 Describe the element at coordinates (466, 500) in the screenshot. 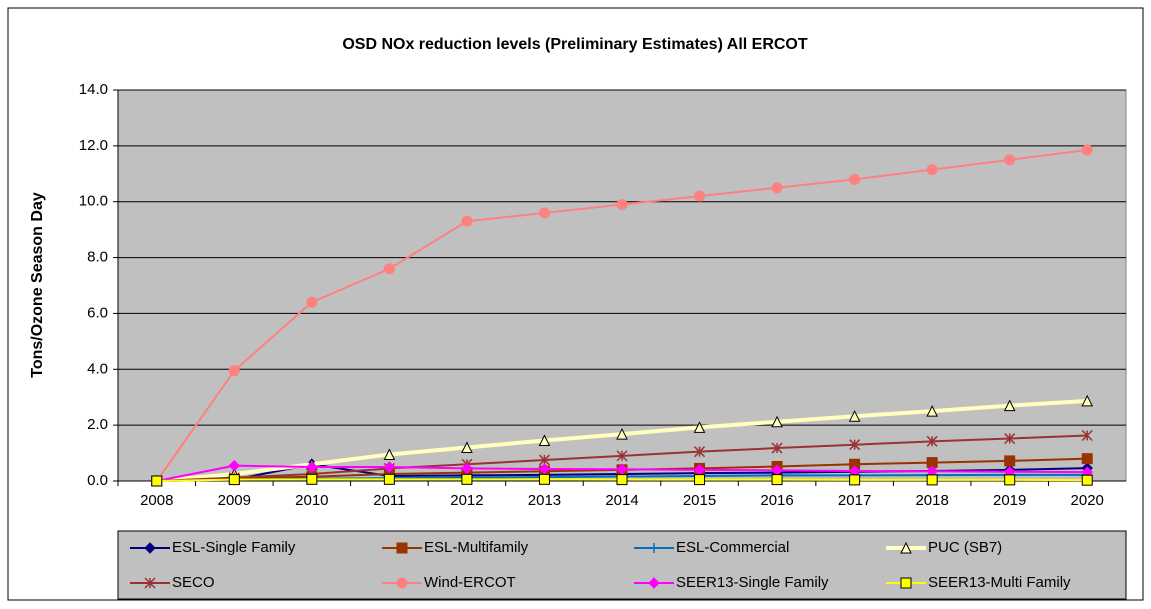

I see `x-tick-label: 2012` at that location.